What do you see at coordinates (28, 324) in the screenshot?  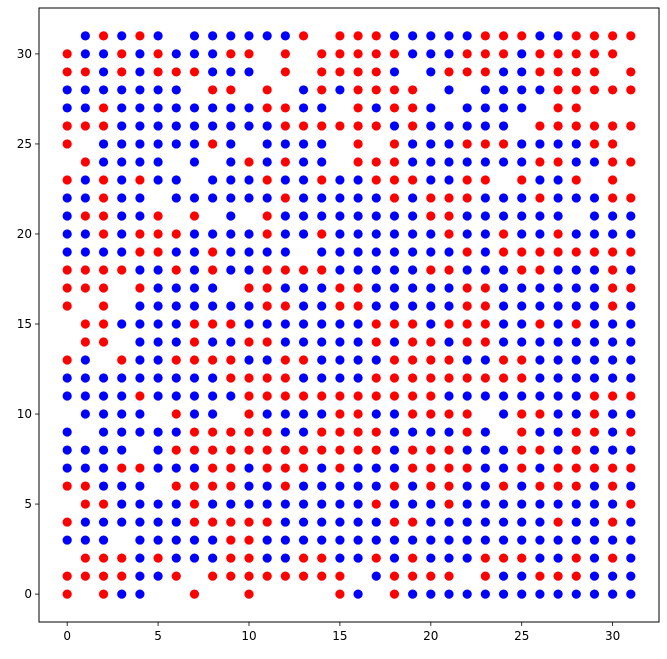 I see `y-axis: 0 5 10 15 20 25 30` at bounding box center [28, 324].